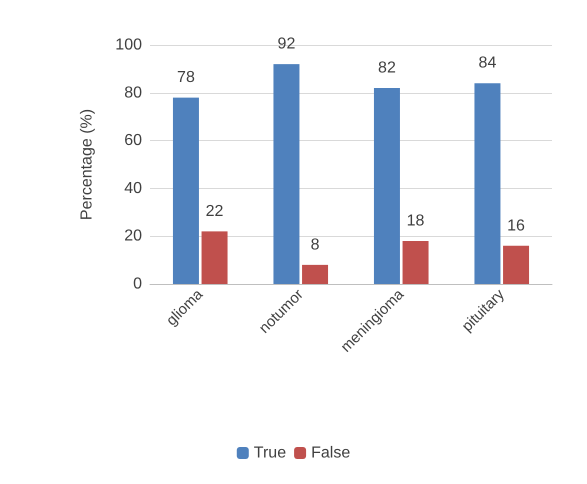  I want to click on y-tick-label: 100, so click(128, 45).